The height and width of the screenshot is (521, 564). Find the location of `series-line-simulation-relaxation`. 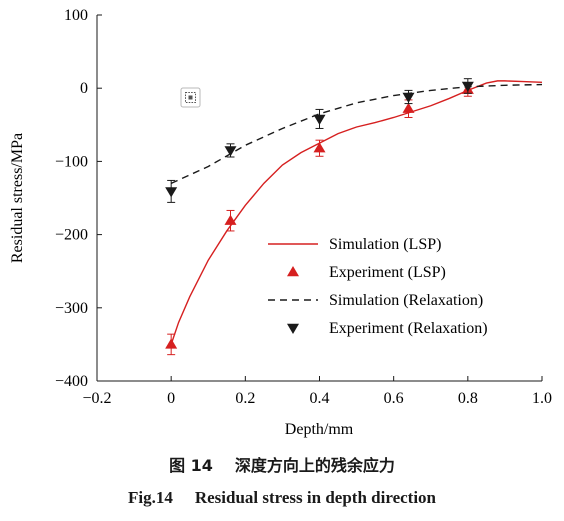

series-line-simulation-relaxation is located at coordinates (356, 133).